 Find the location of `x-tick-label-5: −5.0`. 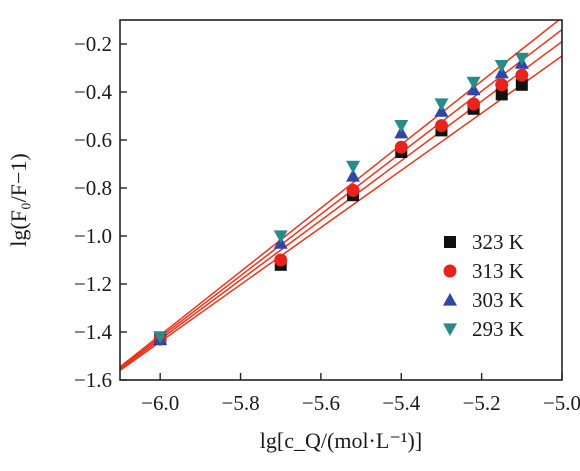

x-tick-label-5: −5.0 is located at coordinates (561, 403).